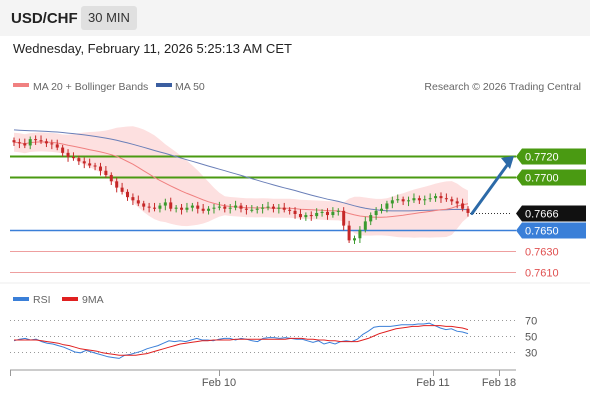 Image resolution: width=590 pixels, height=400 pixels. Describe the element at coordinates (70, 299) in the screenshot. I see `rsi-ma-legend-swatch` at that location.